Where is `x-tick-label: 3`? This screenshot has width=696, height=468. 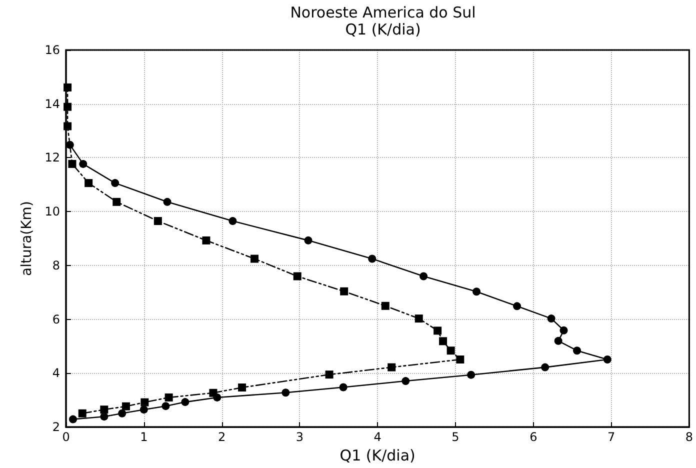 x-tick-label: 3 is located at coordinates (300, 437).